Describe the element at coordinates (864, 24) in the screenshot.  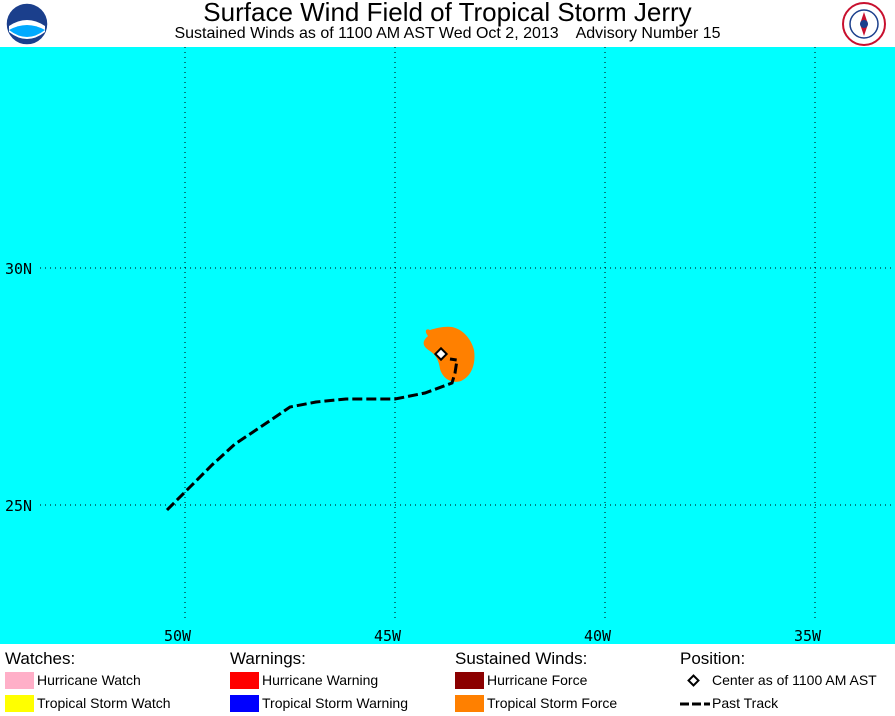
I see `nws-logo` at that location.